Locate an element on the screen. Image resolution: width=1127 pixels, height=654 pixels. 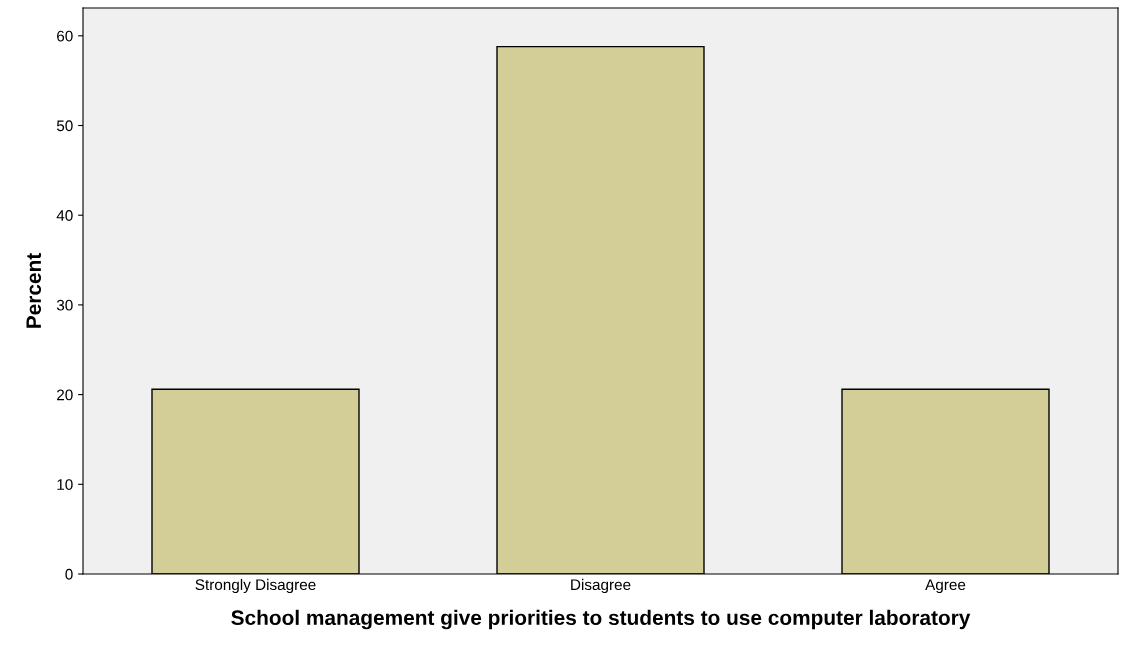
x-tick-label: Disagree is located at coordinates (601, 586).